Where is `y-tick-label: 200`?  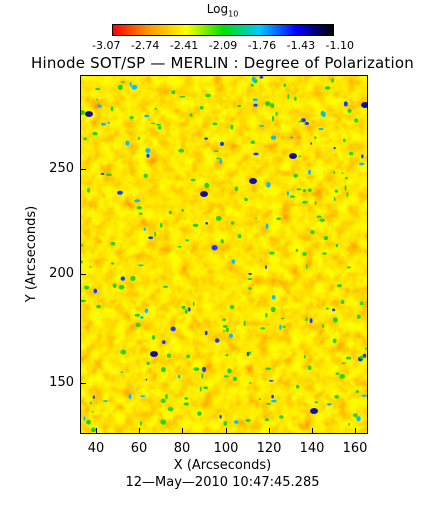 y-tick-label: 200 is located at coordinates (61, 273).